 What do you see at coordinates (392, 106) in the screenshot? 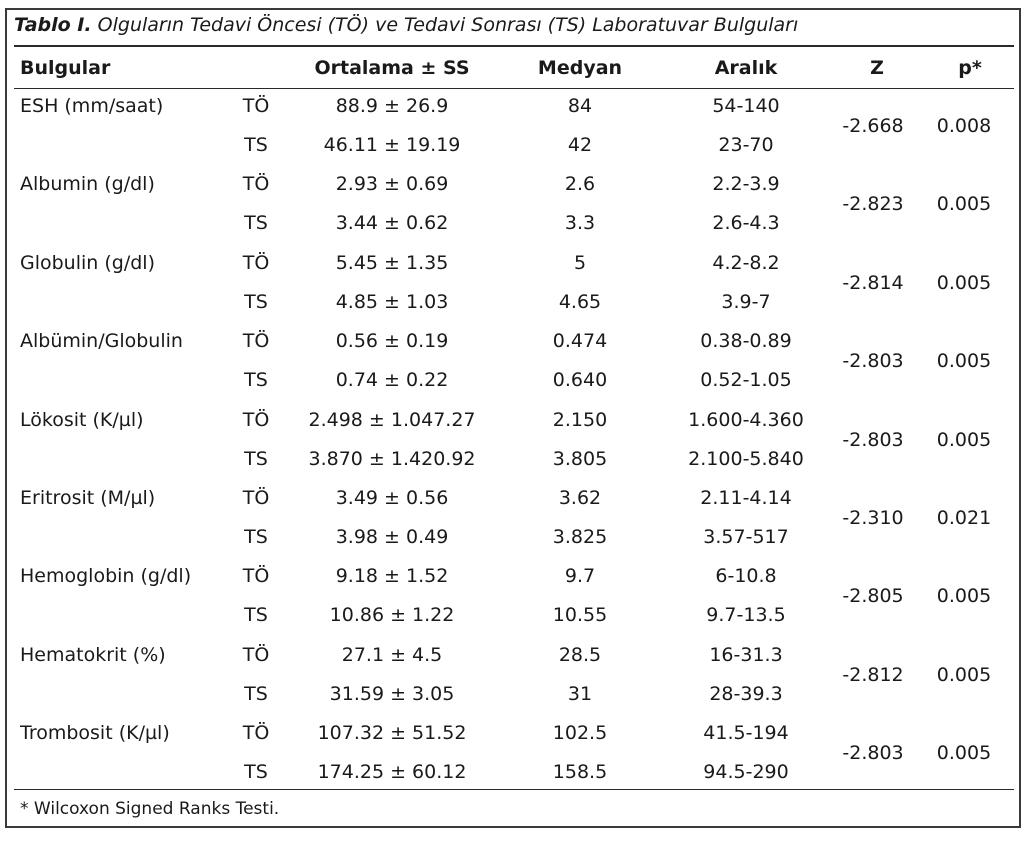
I see `pre-mean: 88.9 ± 26.9` at bounding box center [392, 106].